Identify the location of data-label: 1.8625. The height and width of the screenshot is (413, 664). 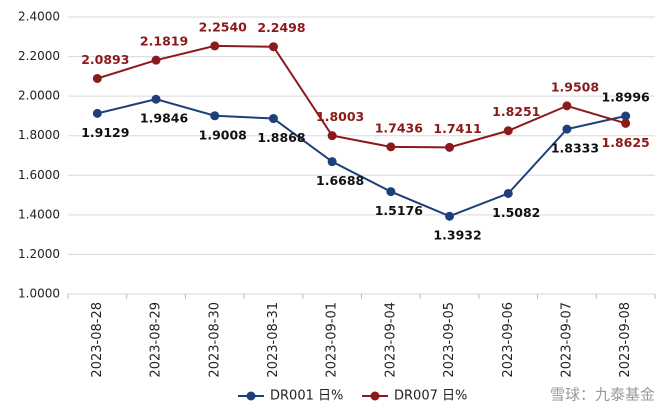
(626, 142).